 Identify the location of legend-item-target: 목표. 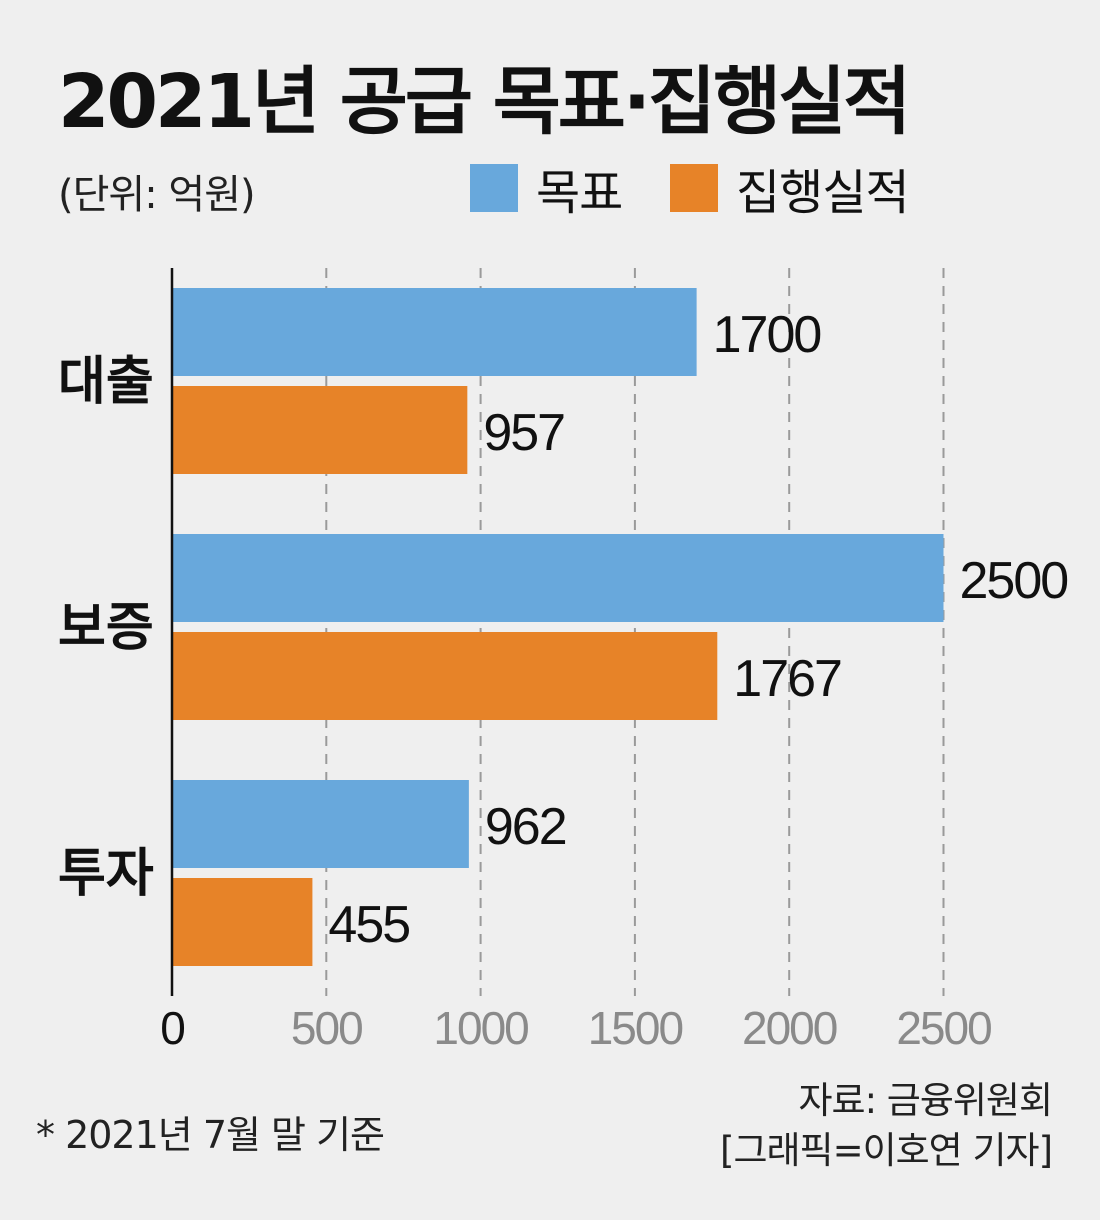
(546, 191).